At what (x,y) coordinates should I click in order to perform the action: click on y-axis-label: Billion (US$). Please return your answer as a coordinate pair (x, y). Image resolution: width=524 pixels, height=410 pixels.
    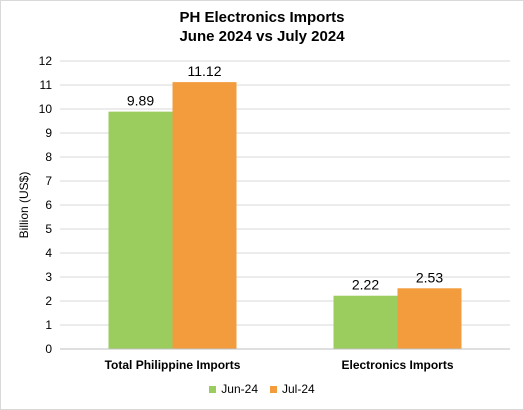
    Looking at the image, I should click on (24, 205).